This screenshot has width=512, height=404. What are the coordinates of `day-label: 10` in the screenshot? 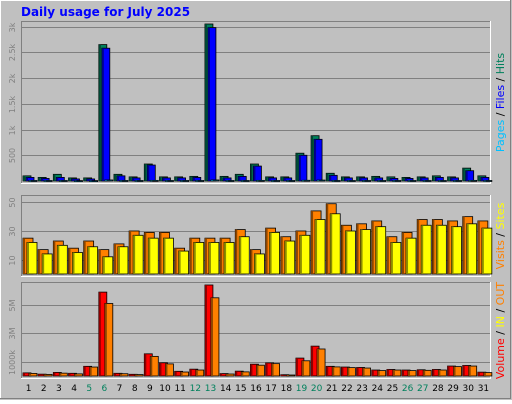 It's located at (165, 389).